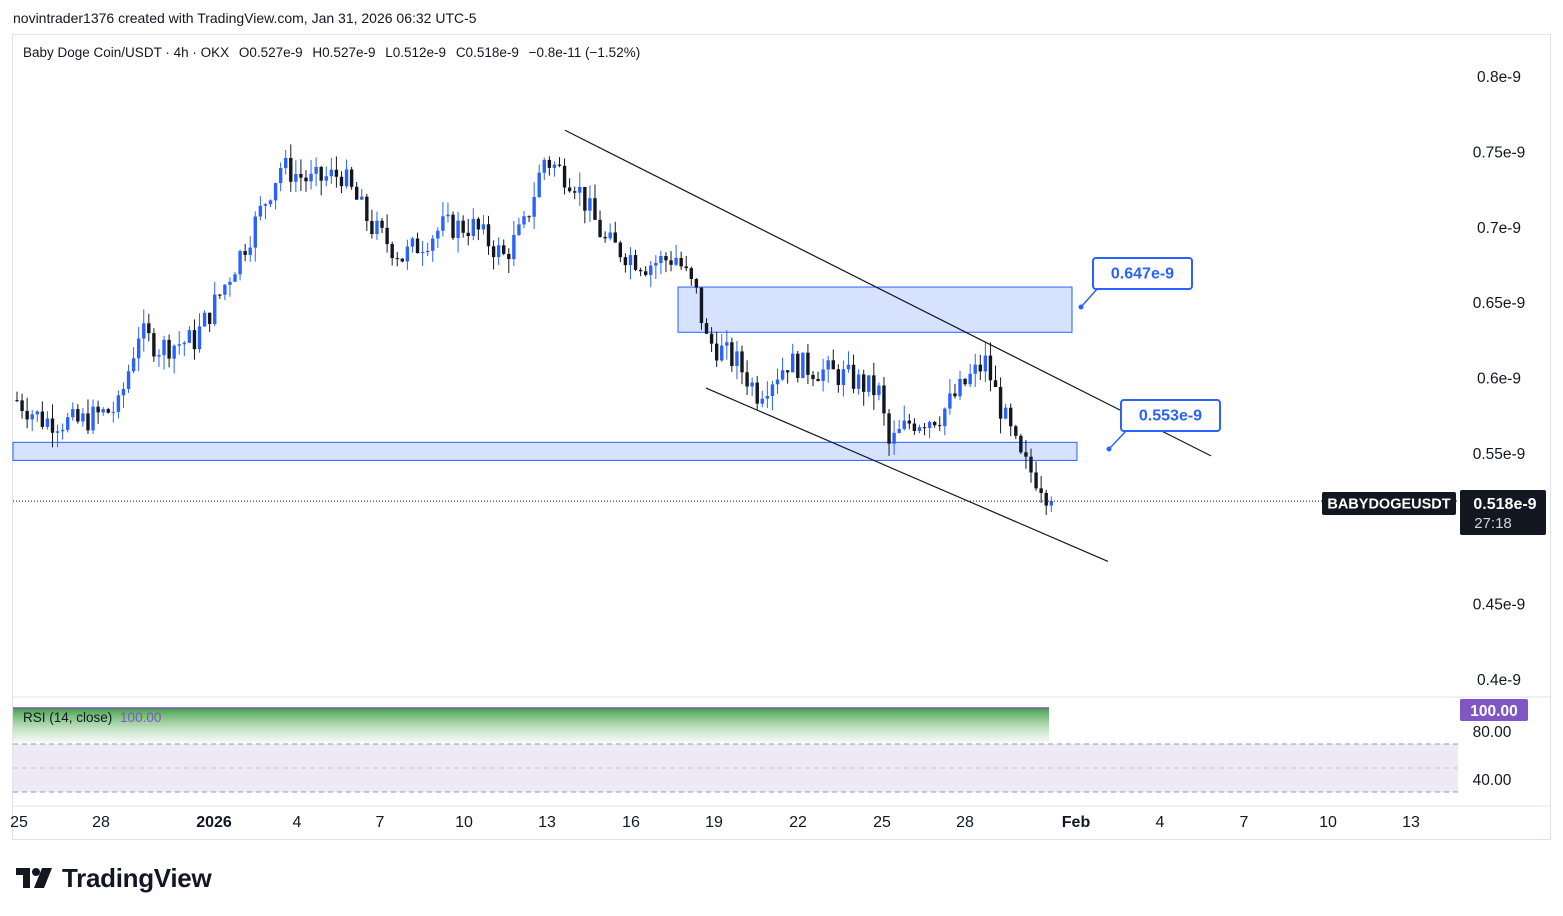 The image size is (1563, 916). I want to click on price-tick-label: 0.65e-9, so click(1499, 303).